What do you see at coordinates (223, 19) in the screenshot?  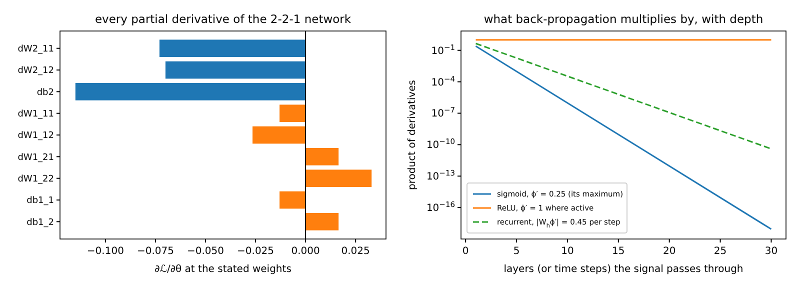 I see `chart-title: every partial derivative of the 2-2-1 network` at bounding box center [223, 19].